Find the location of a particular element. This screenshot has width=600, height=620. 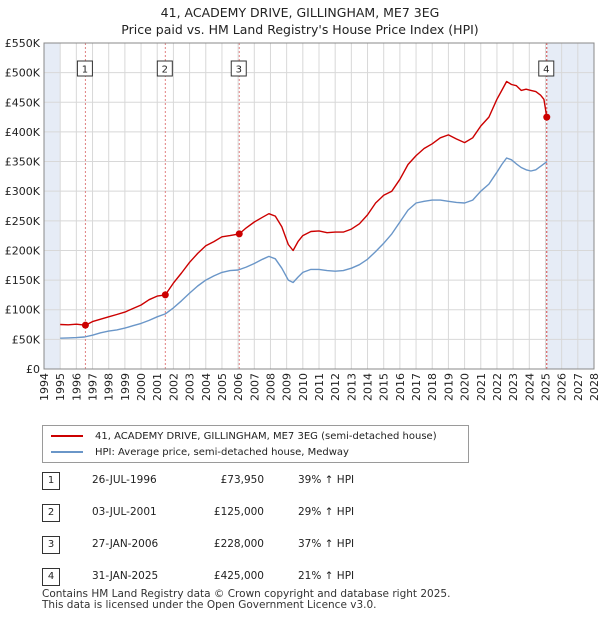

sale-number-badge: 2 is located at coordinates (51, 513).